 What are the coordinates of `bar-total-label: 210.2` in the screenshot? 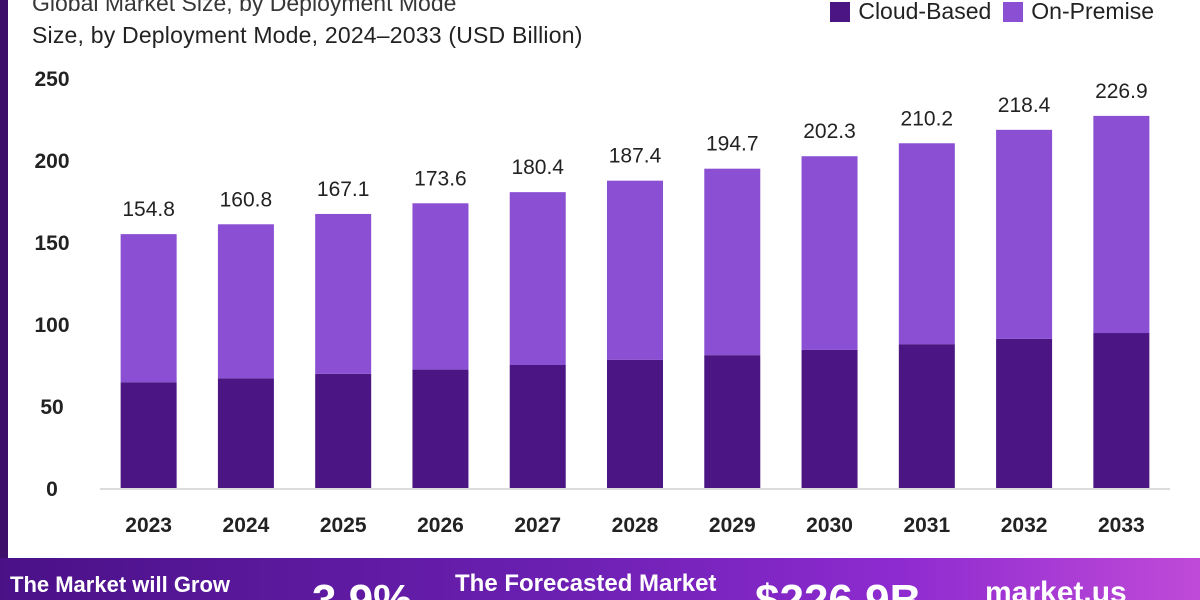 It's located at (927, 118).